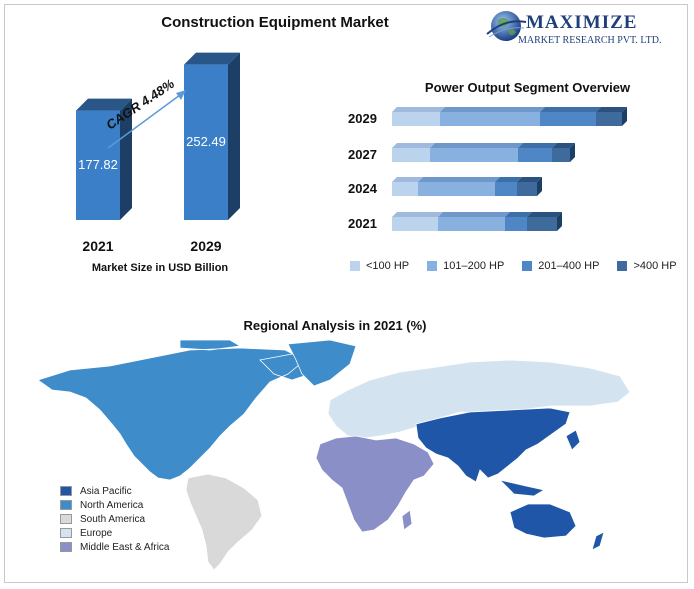 This screenshot has height=589, width=694. What do you see at coordinates (178, 410) in the screenshot?
I see `region-north-america` at bounding box center [178, 410].